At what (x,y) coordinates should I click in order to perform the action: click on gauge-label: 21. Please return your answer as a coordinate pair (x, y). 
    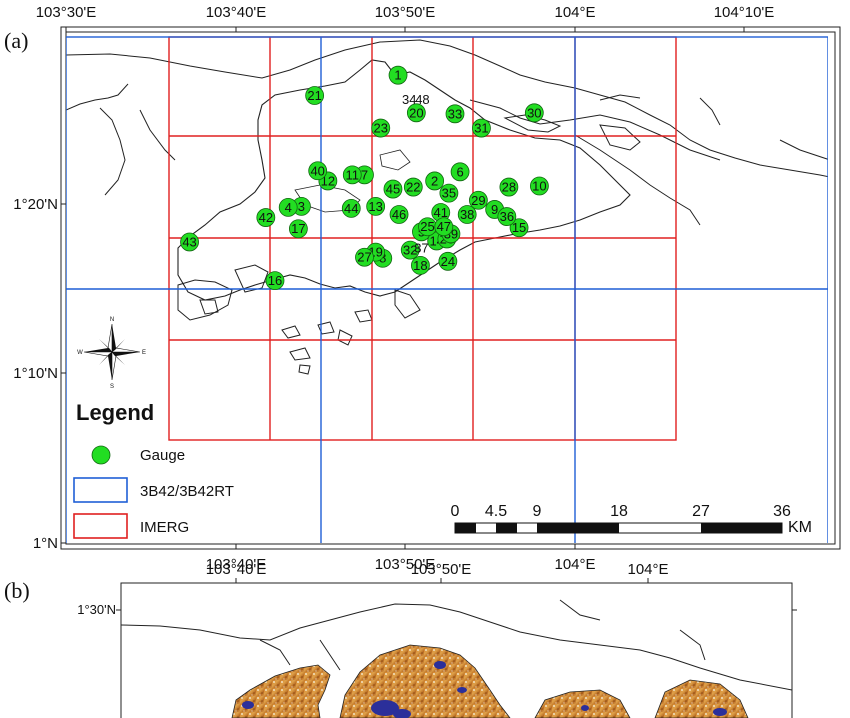
    Looking at the image, I should click on (314, 95).